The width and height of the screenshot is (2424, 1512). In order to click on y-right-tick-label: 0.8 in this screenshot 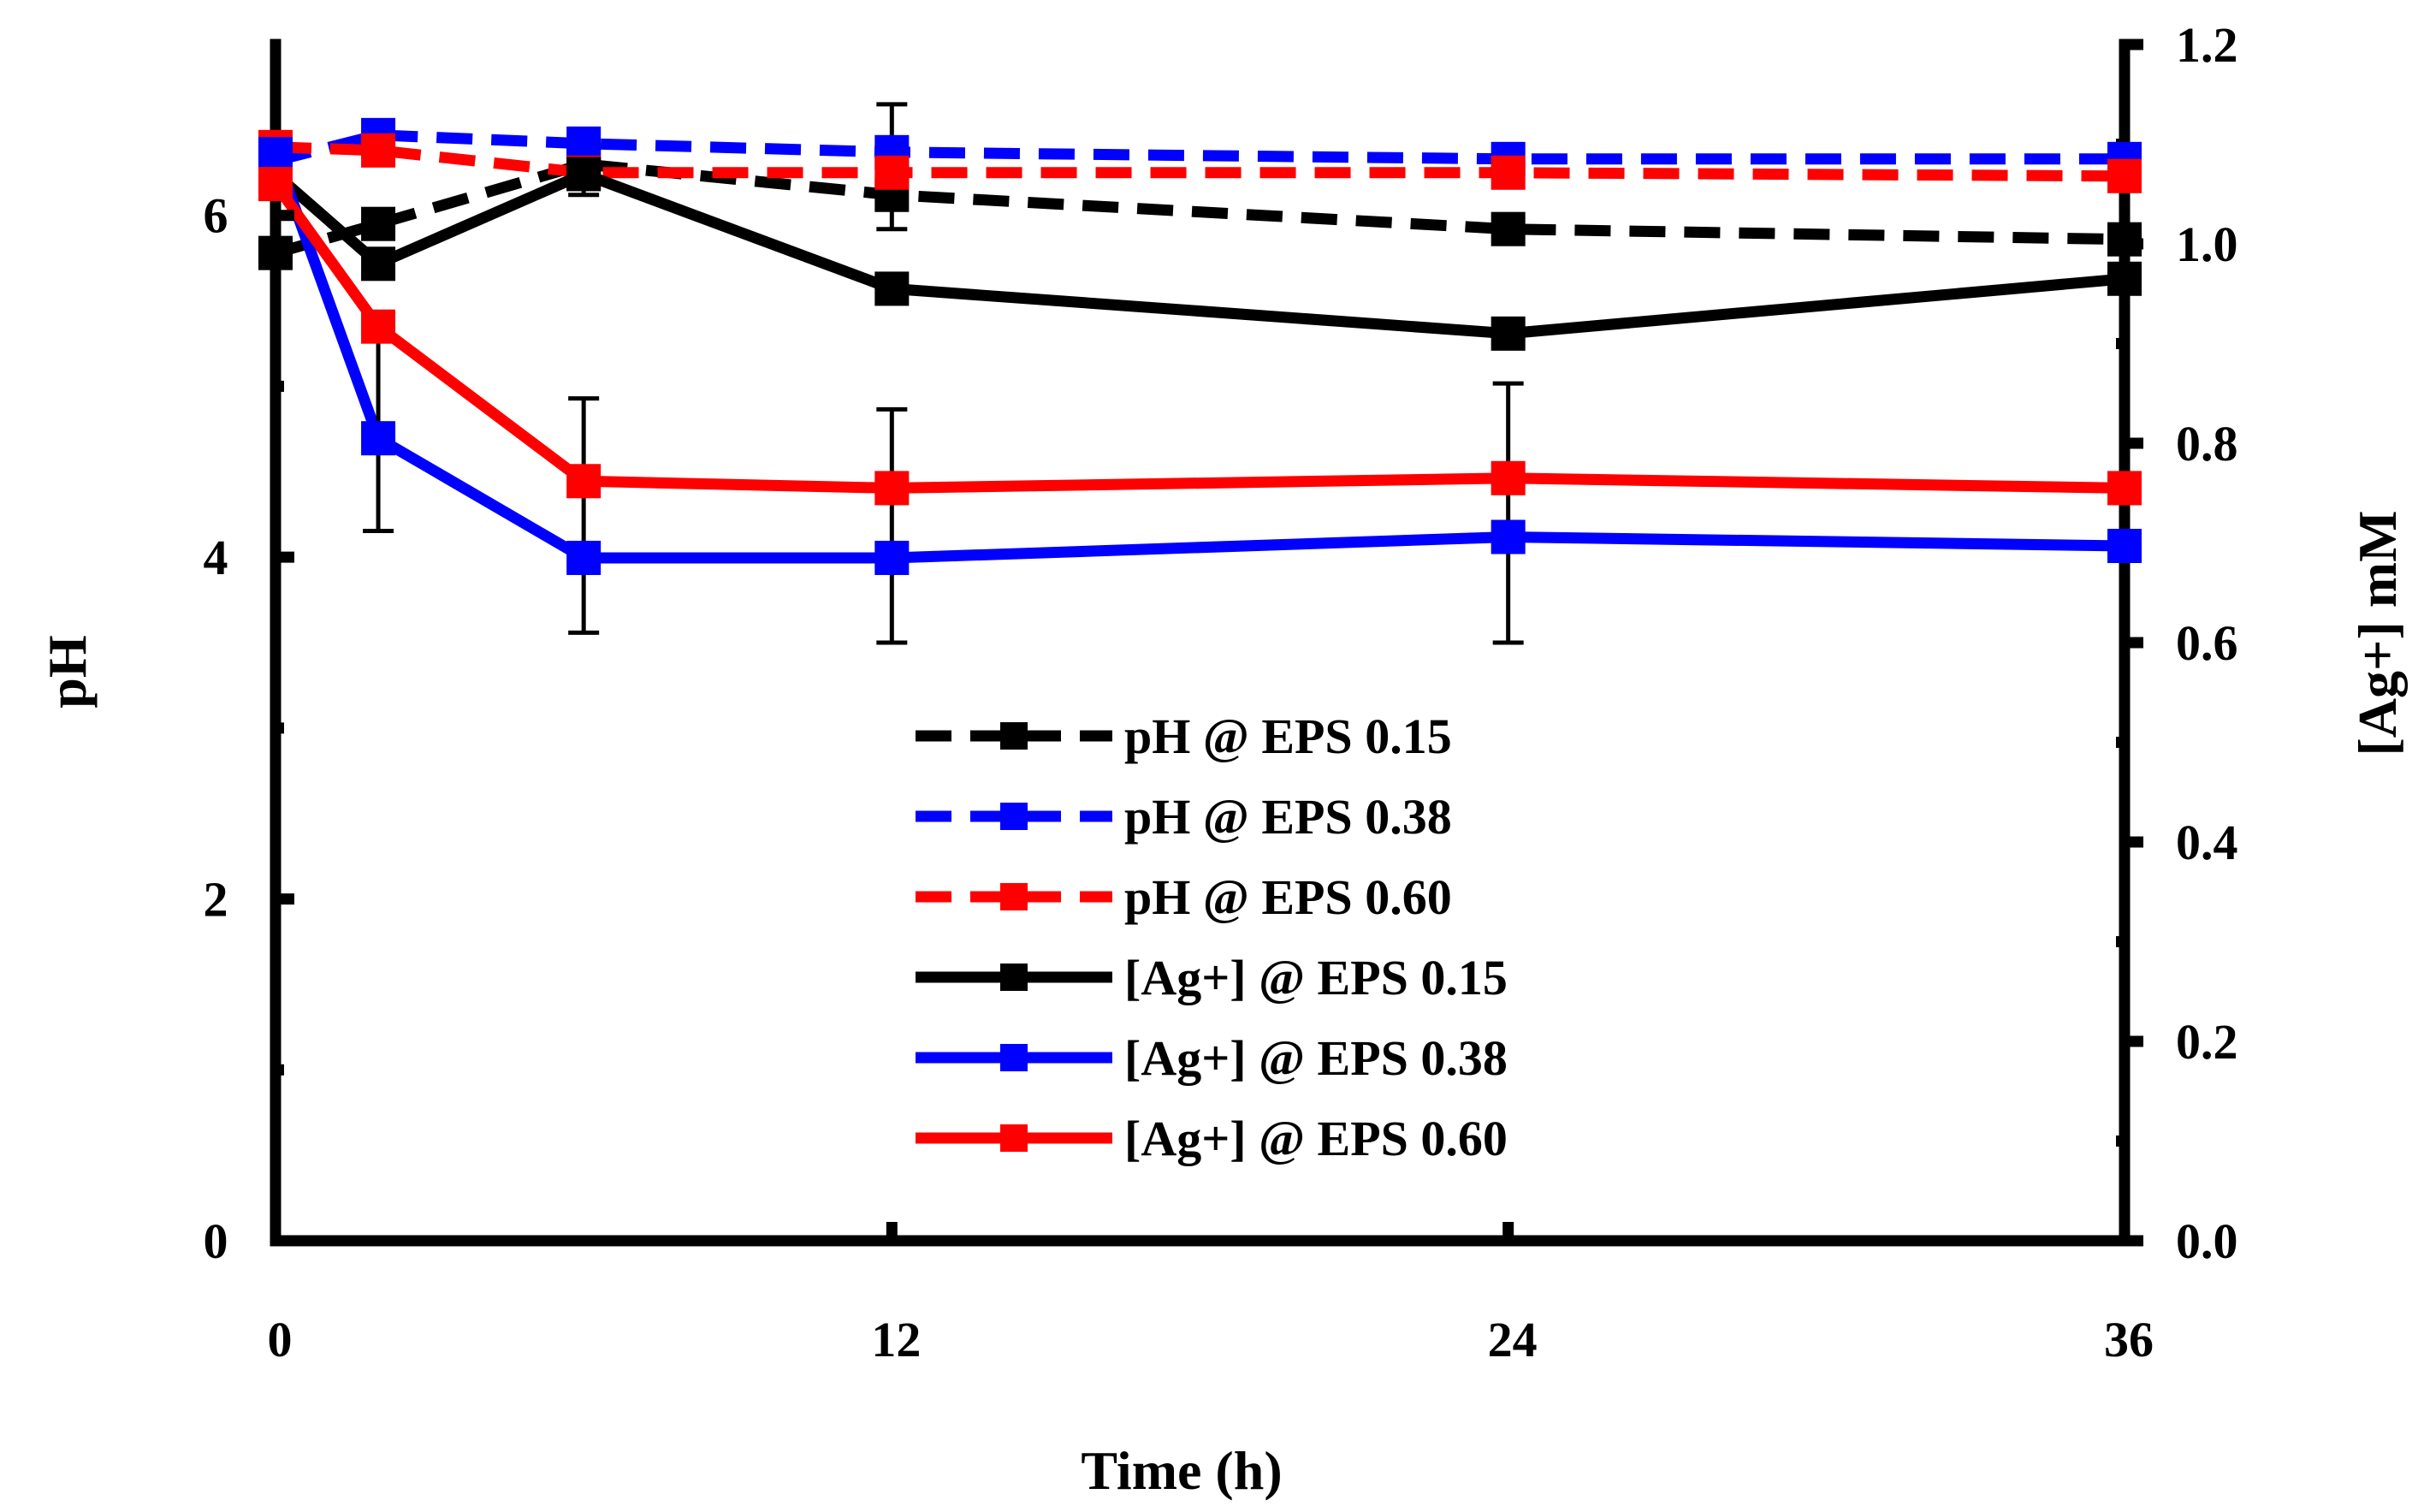, I will do `click(2207, 443)`.